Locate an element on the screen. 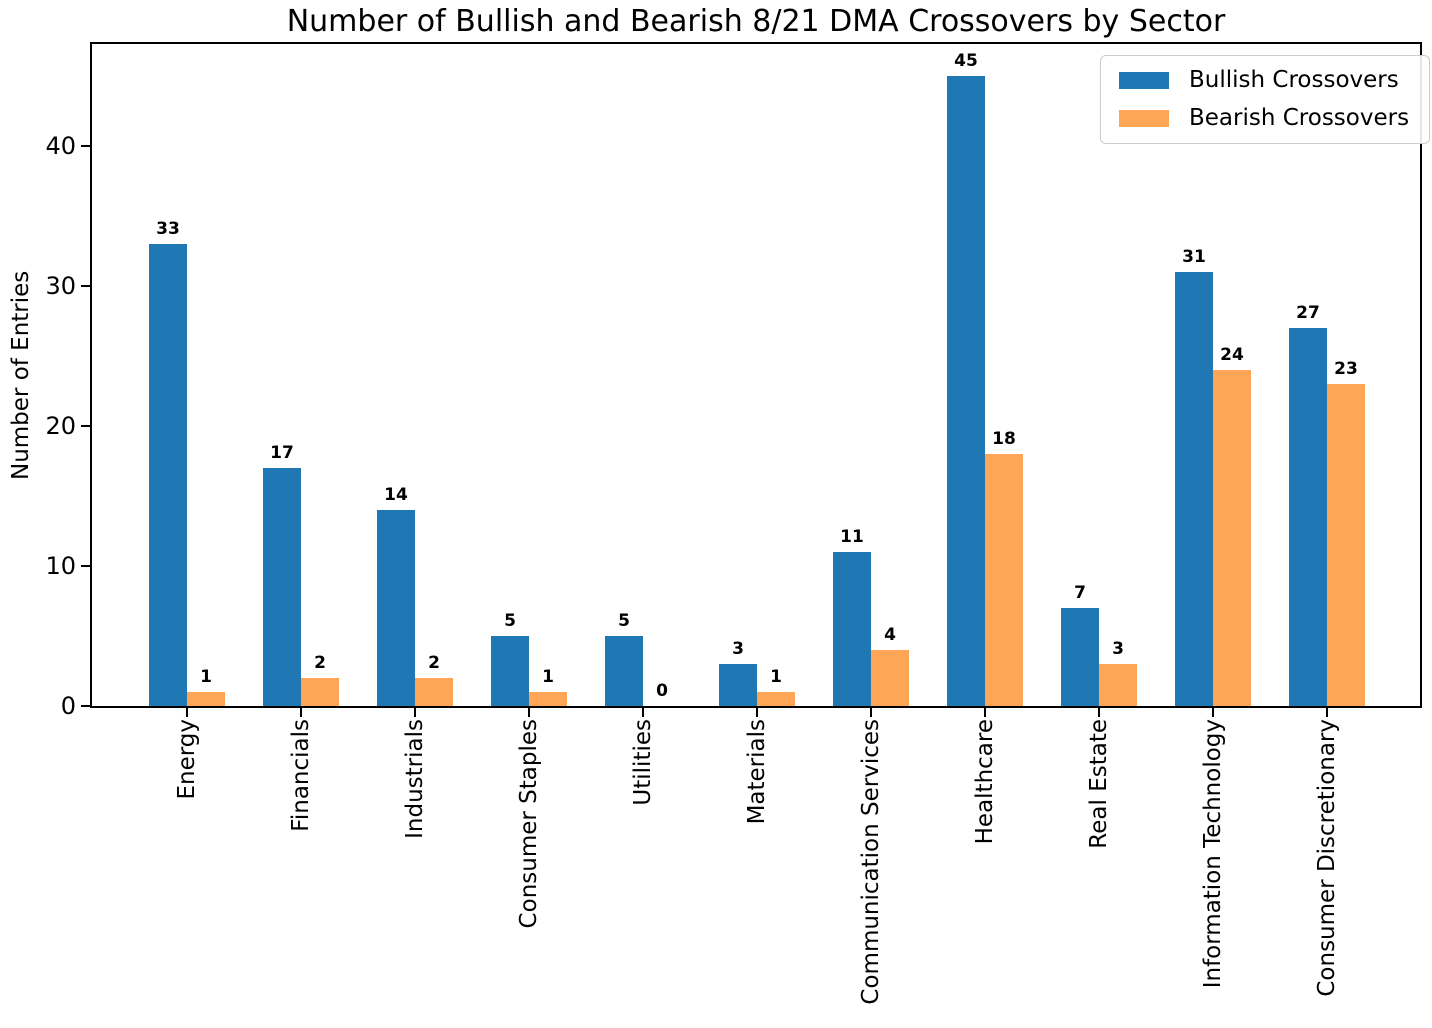 The width and height of the screenshot is (1432, 1028). legend-item-bearish: Bearish Crossovers is located at coordinates (1264, 118).